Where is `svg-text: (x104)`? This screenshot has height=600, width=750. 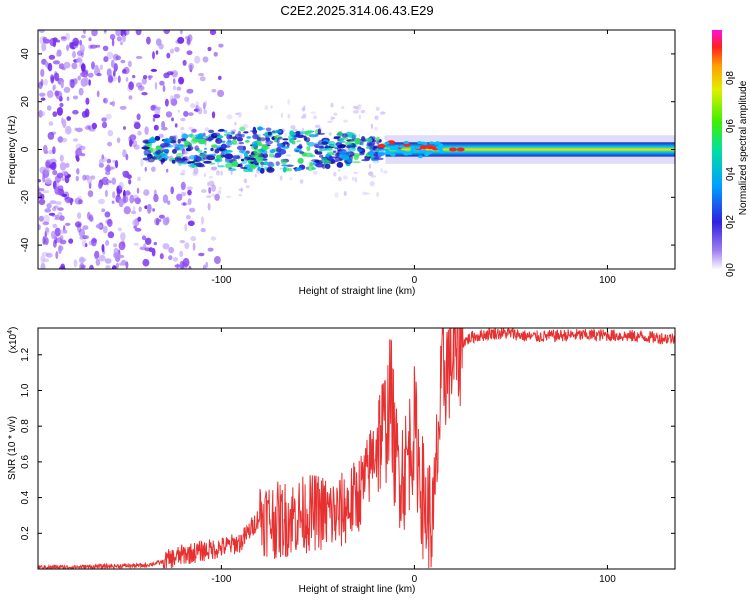
svg-text: (x104) is located at coordinates (13, 340).